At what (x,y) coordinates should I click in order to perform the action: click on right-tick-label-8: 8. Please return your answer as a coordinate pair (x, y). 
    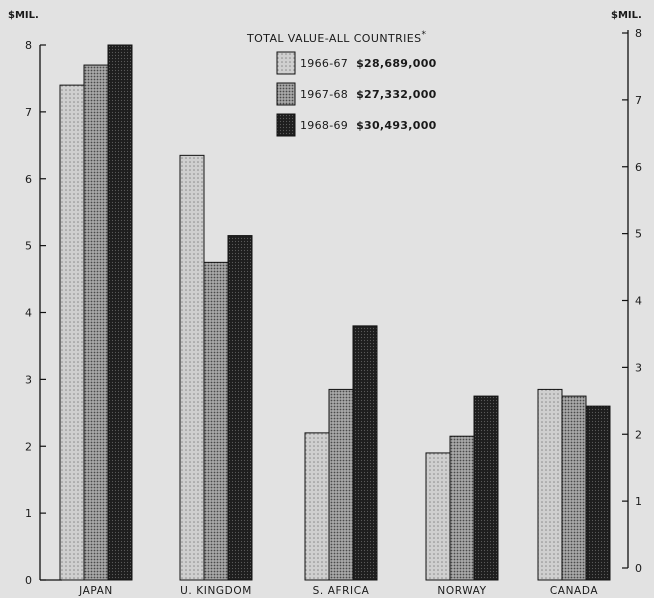
    Looking at the image, I should click on (638, 33).